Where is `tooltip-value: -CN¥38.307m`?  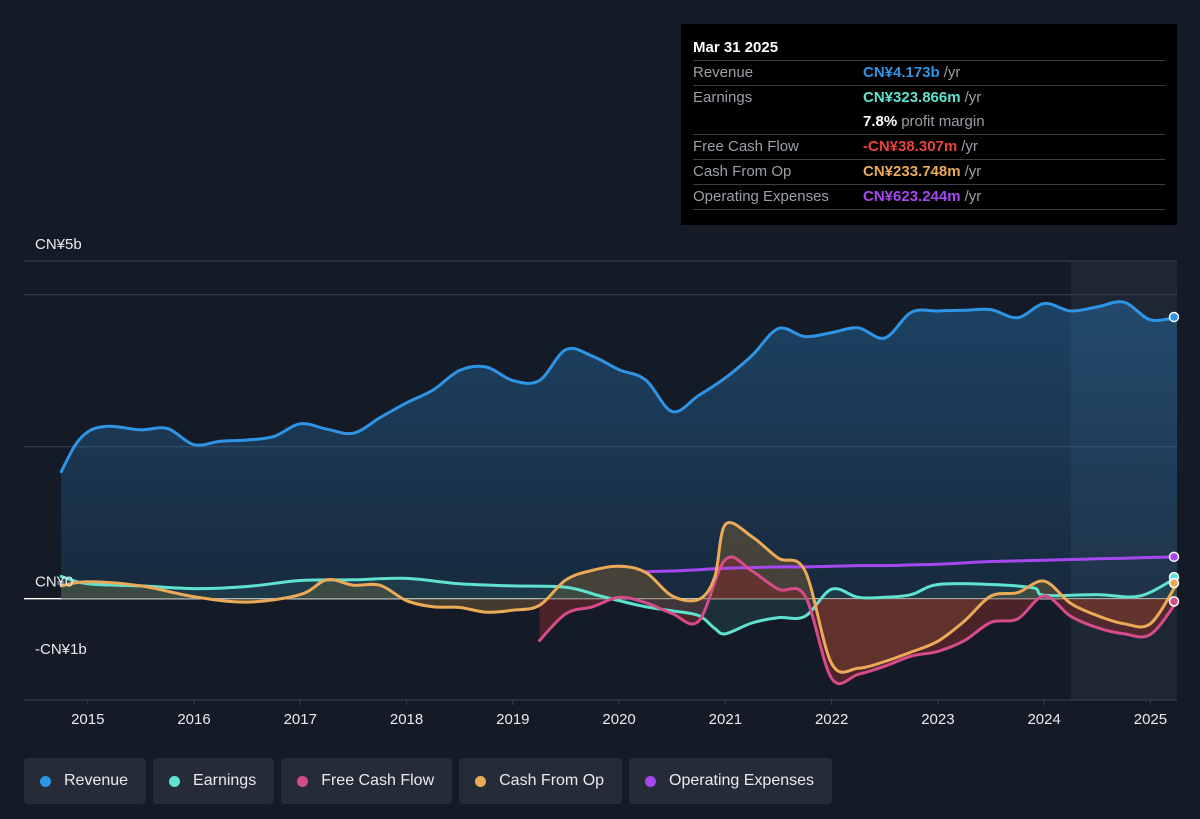 tooltip-value: -CN¥38.307m is located at coordinates (910, 146).